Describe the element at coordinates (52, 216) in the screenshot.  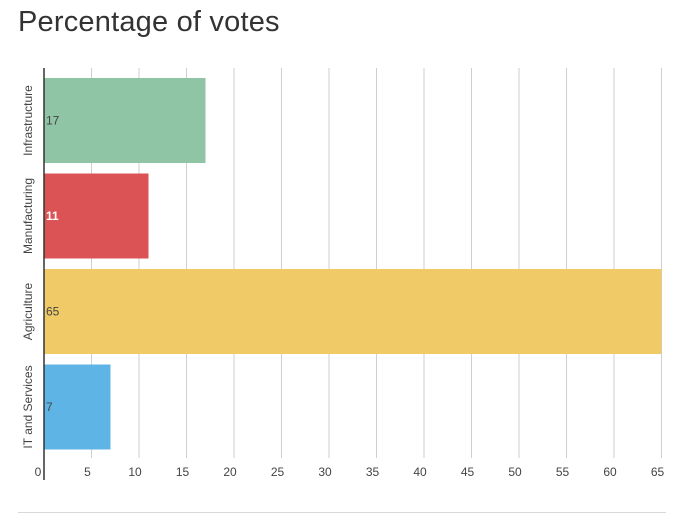
I see `data-label: 11` at that location.